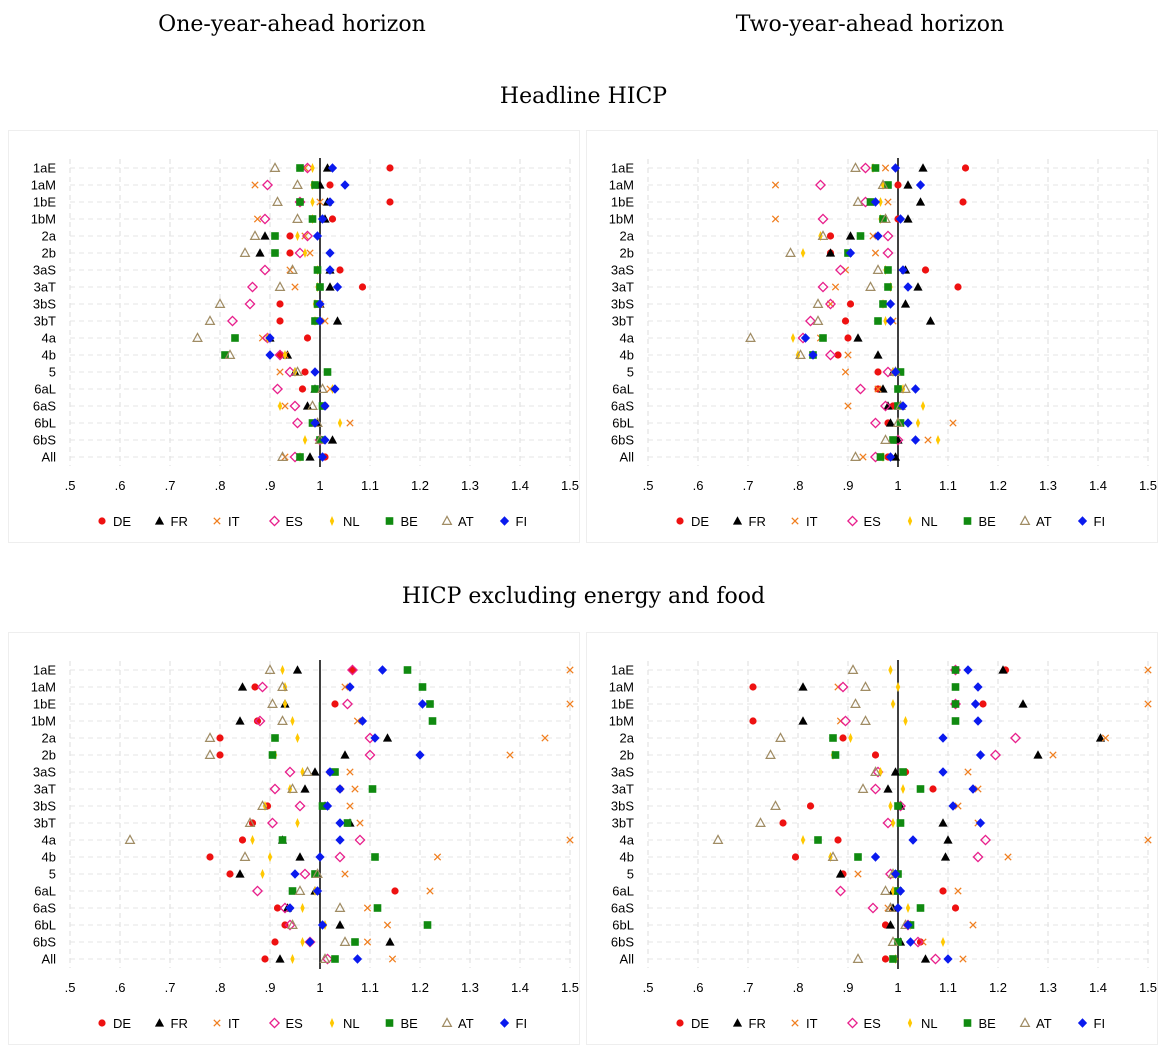 The height and width of the screenshot is (1057, 1167). I want to click on x-tick-label: 1.2, so click(998, 987).